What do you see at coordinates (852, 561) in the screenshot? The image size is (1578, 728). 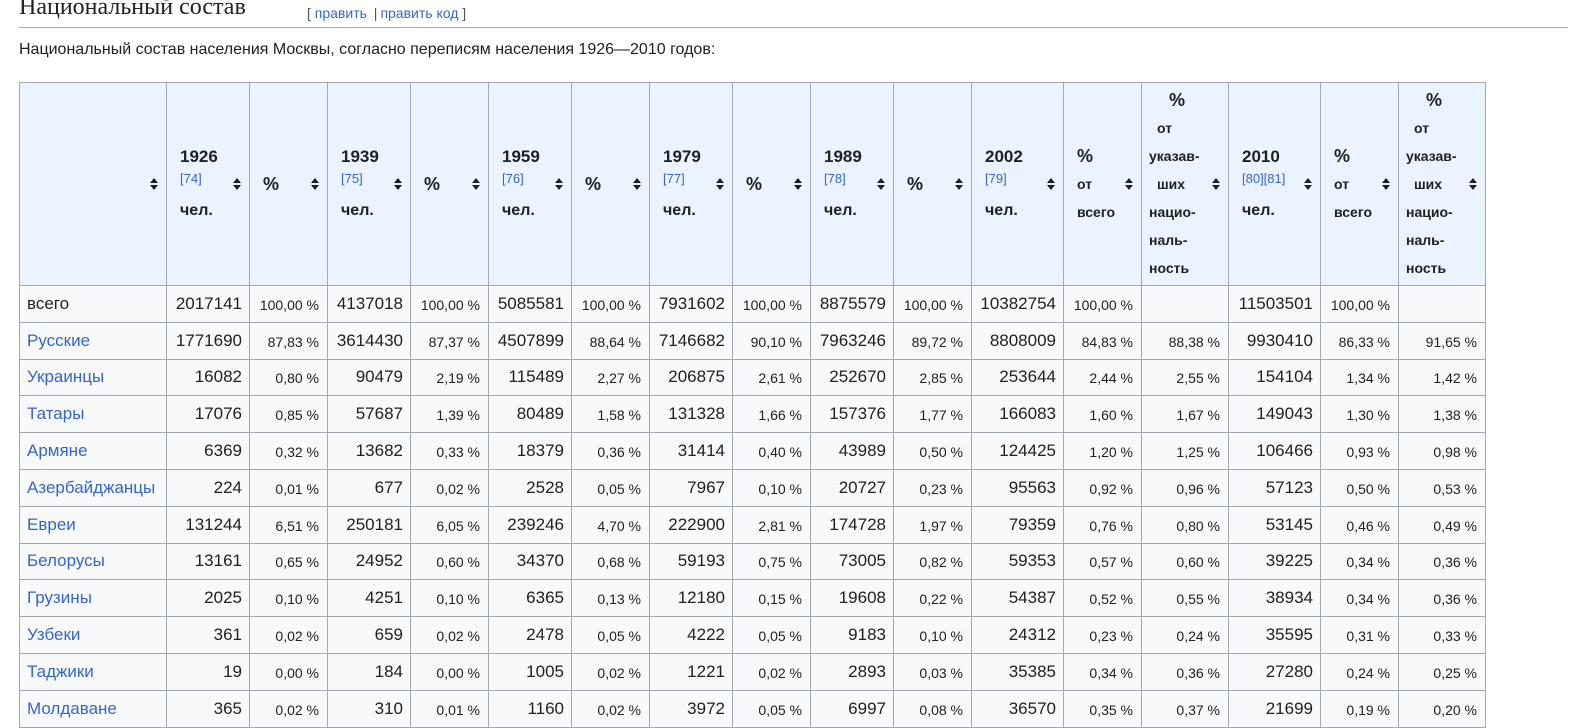 I see `count-cell: 73005` at bounding box center [852, 561].